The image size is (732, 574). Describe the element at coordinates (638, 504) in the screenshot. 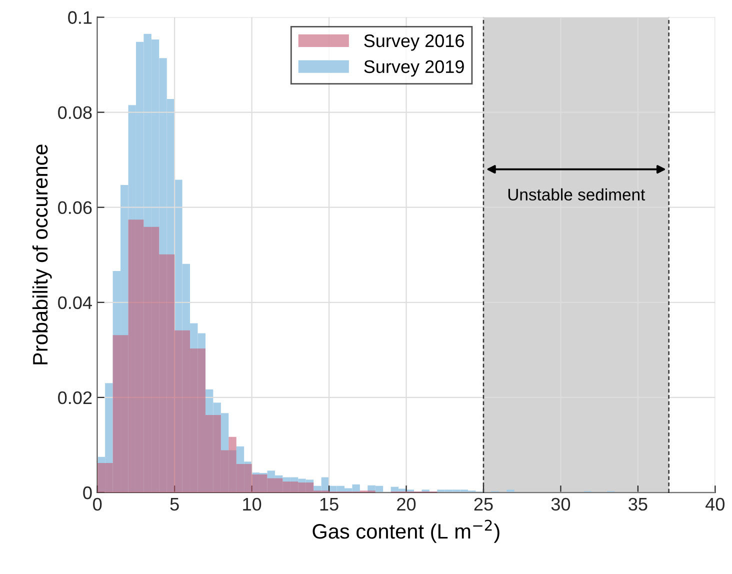

I see `x-tick-label: 35` at that location.